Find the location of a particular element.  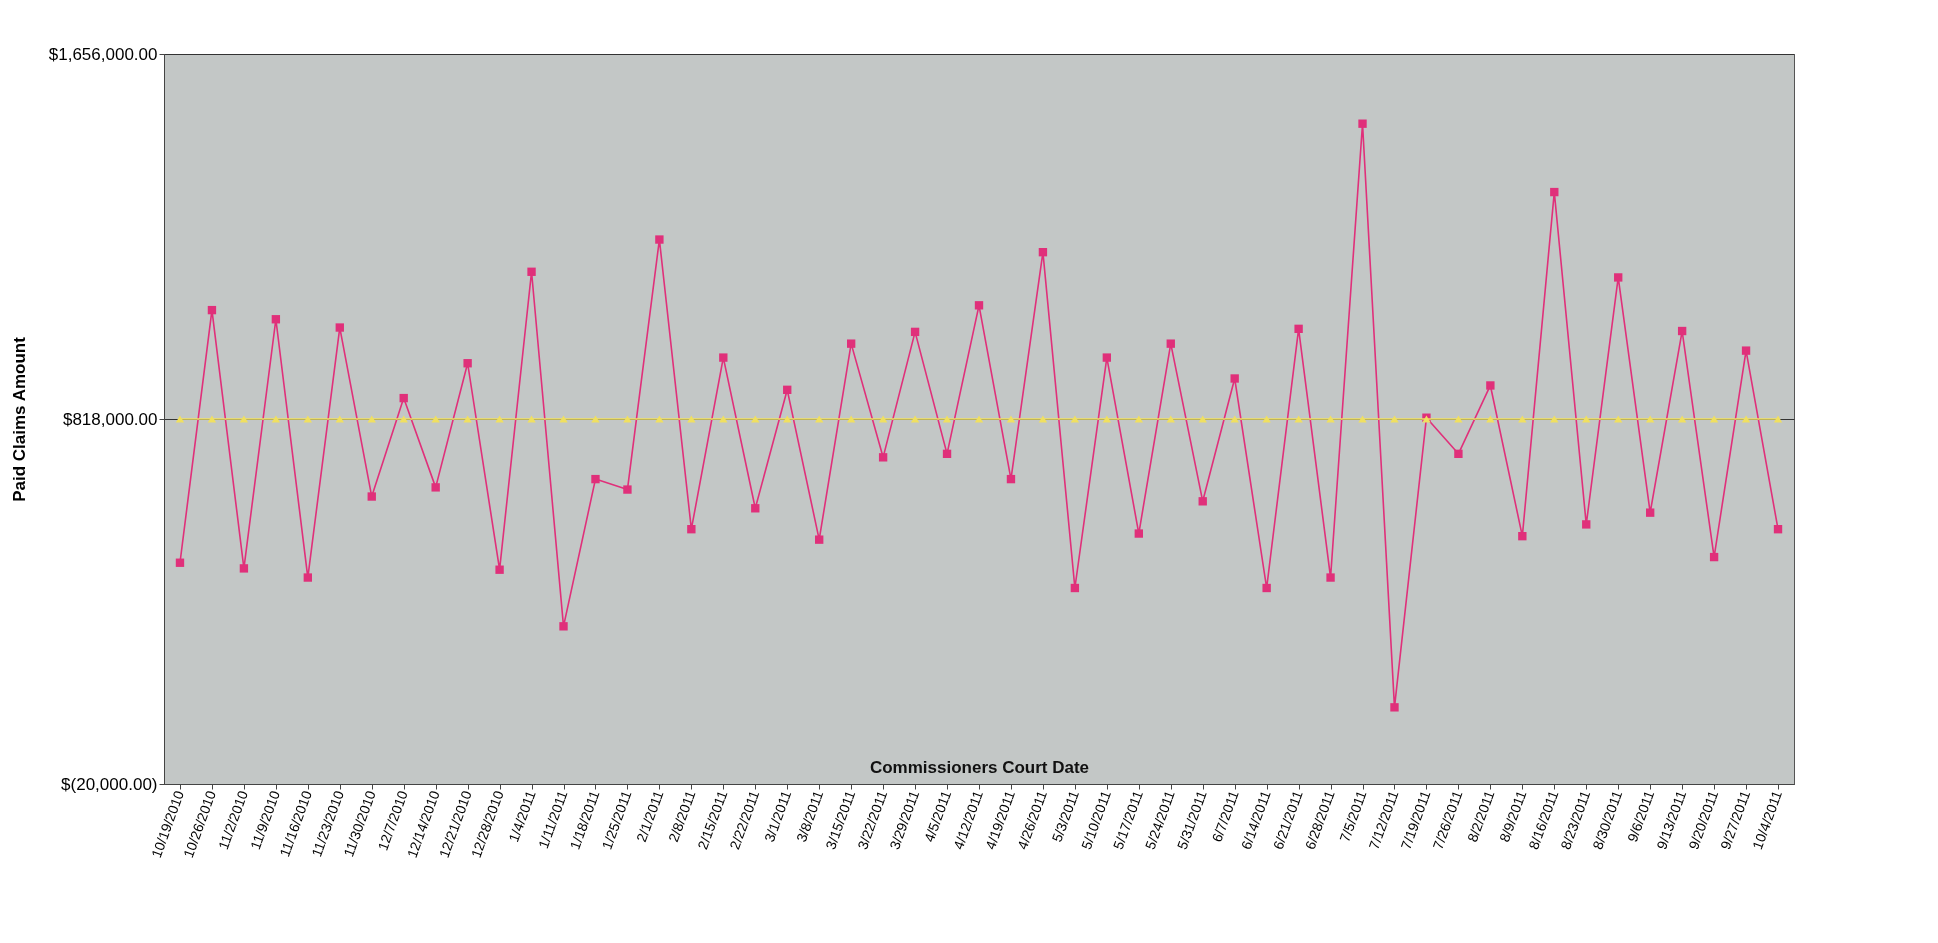

y-axis-title: Paid Claims Amount is located at coordinates (19, 419).